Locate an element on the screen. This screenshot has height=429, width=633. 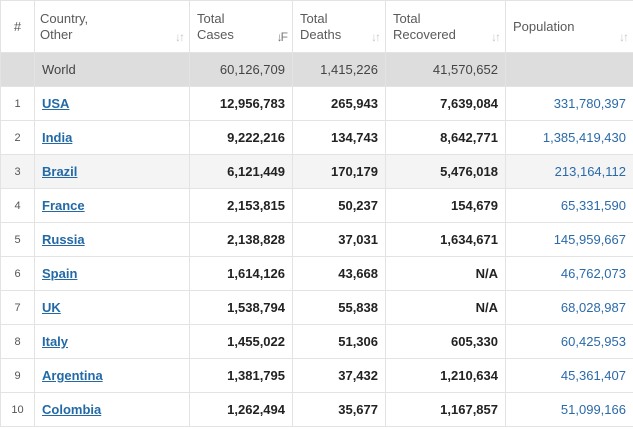
sort-descending-icon: ↓F is located at coordinates (282, 37).